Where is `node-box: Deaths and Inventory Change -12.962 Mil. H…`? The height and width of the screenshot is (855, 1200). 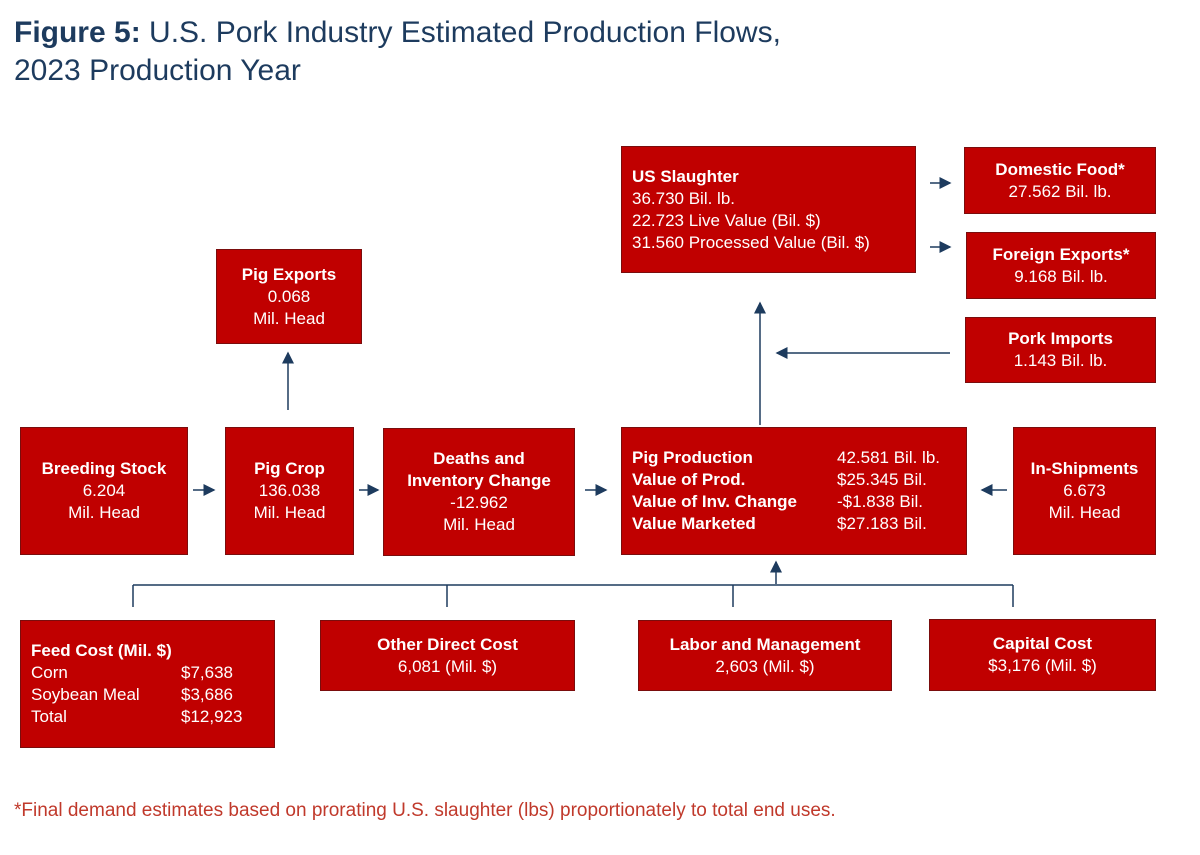
node-box: Deaths and Inventory Change -12.962 Mil. H… is located at coordinates (479, 492).